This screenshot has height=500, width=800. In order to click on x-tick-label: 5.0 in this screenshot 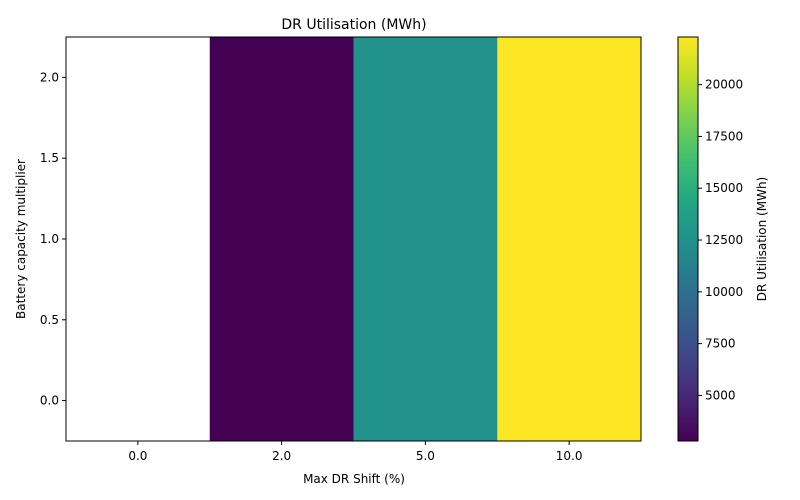, I will do `click(425, 456)`.